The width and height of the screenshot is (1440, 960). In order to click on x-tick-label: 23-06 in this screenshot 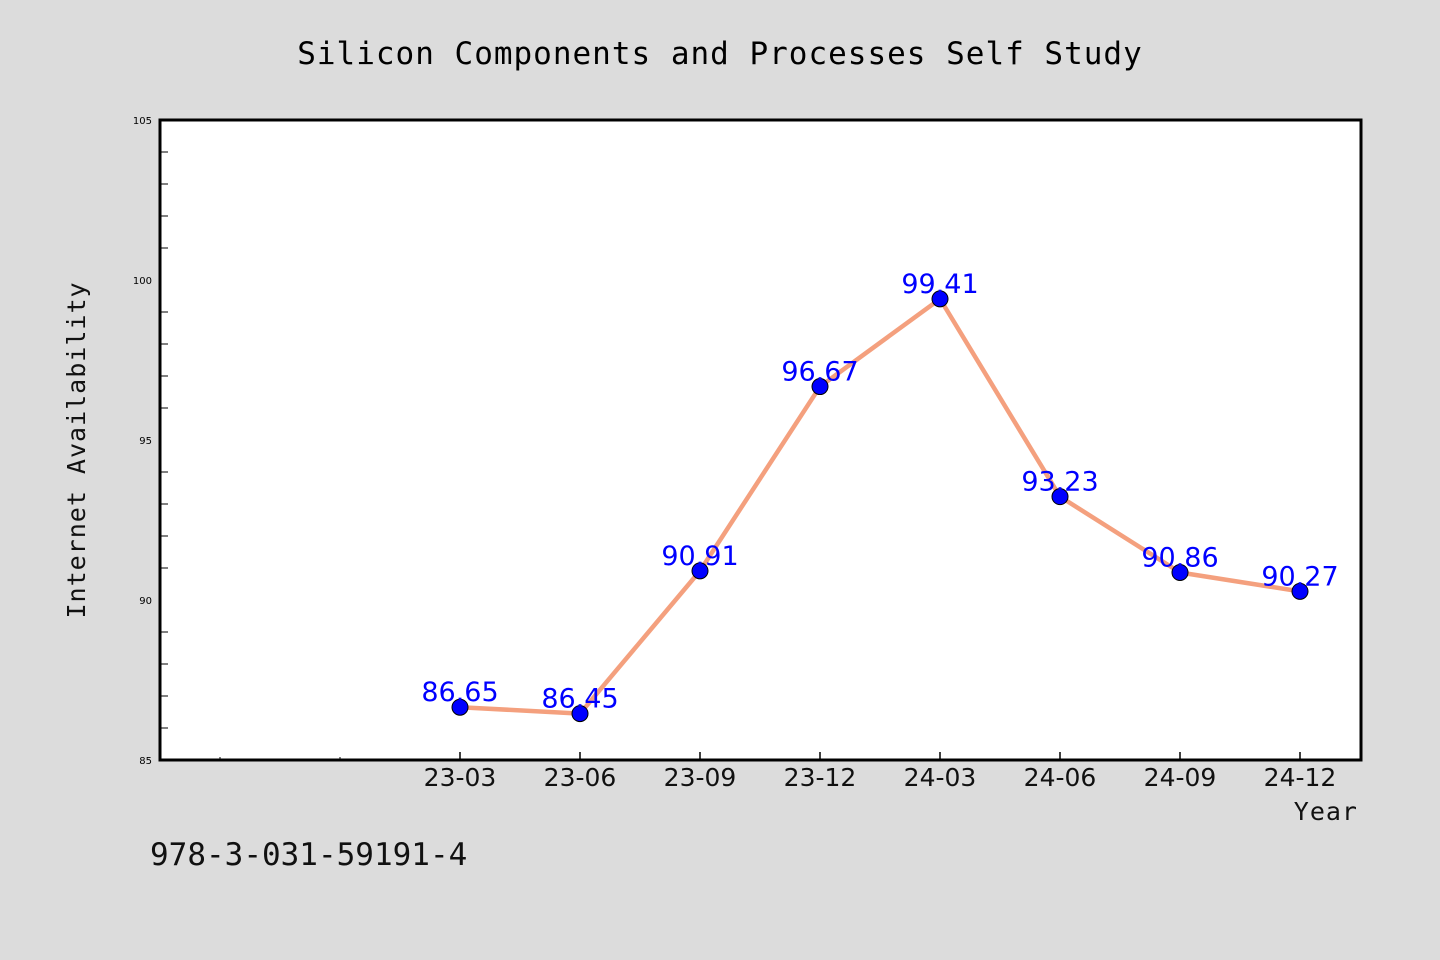, I will do `click(580, 777)`.